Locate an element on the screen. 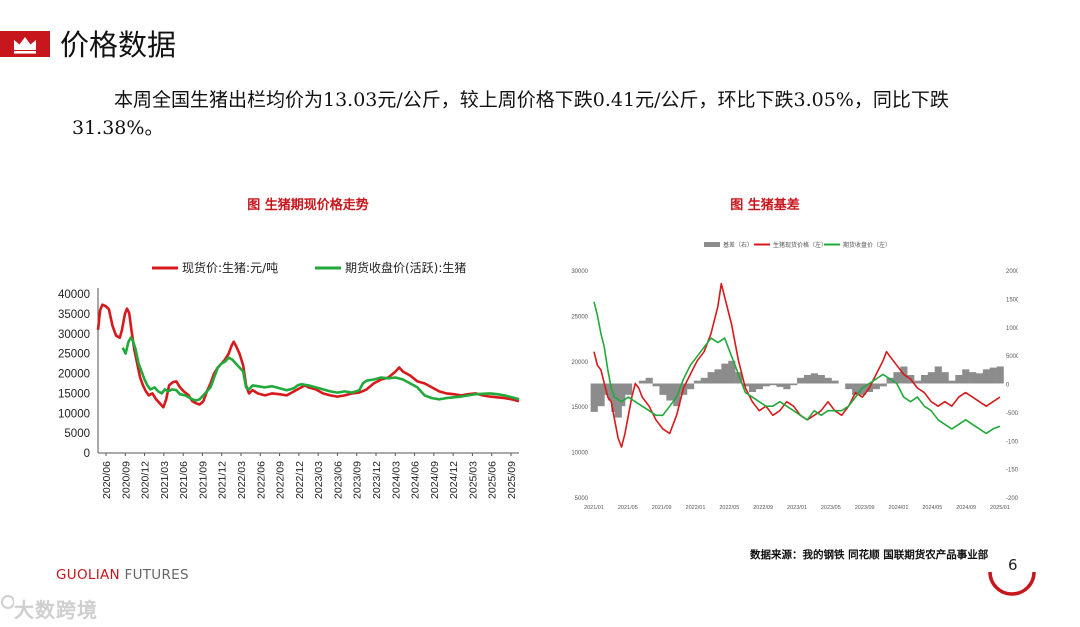 Image resolution: width=1080 pixels, height=627 pixels. legend-label: 基差（右） is located at coordinates (738, 245).